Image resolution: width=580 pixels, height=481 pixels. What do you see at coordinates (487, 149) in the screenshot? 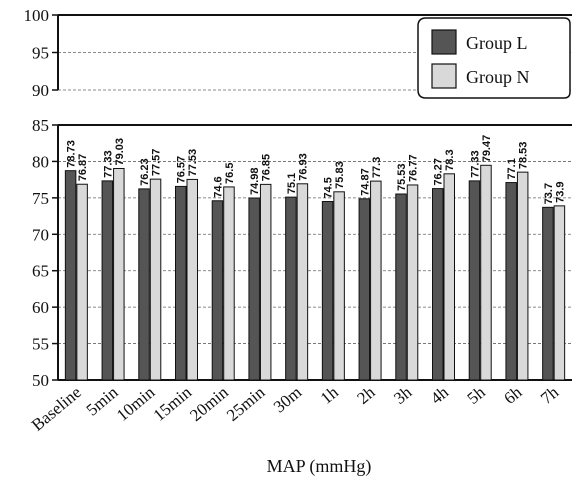
I see `data-label-group-n: 79.47` at bounding box center [487, 149].